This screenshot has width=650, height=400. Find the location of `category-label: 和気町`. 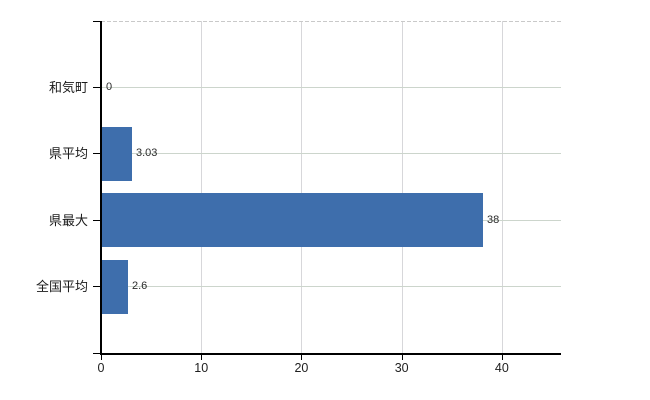

category-label: 和気町 is located at coordinates (68, 87).